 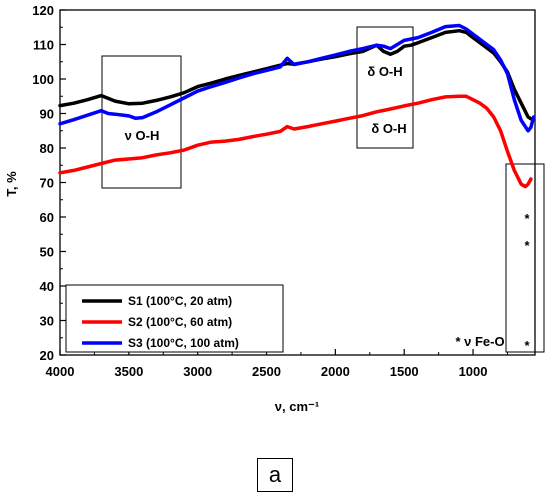 I want to click on annotation-fe-o: * ν Fe-O, so click(x=479, y=341).